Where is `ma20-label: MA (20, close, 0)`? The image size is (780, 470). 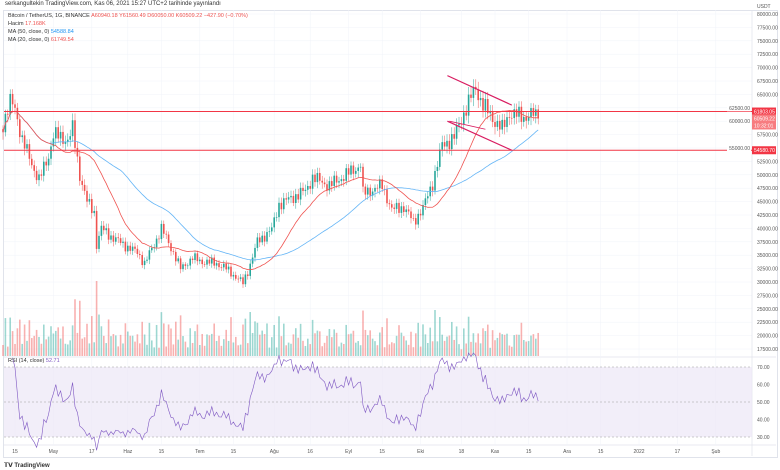
ma20-label: MA (20, close, 0) is located at coordinates (29, 40).